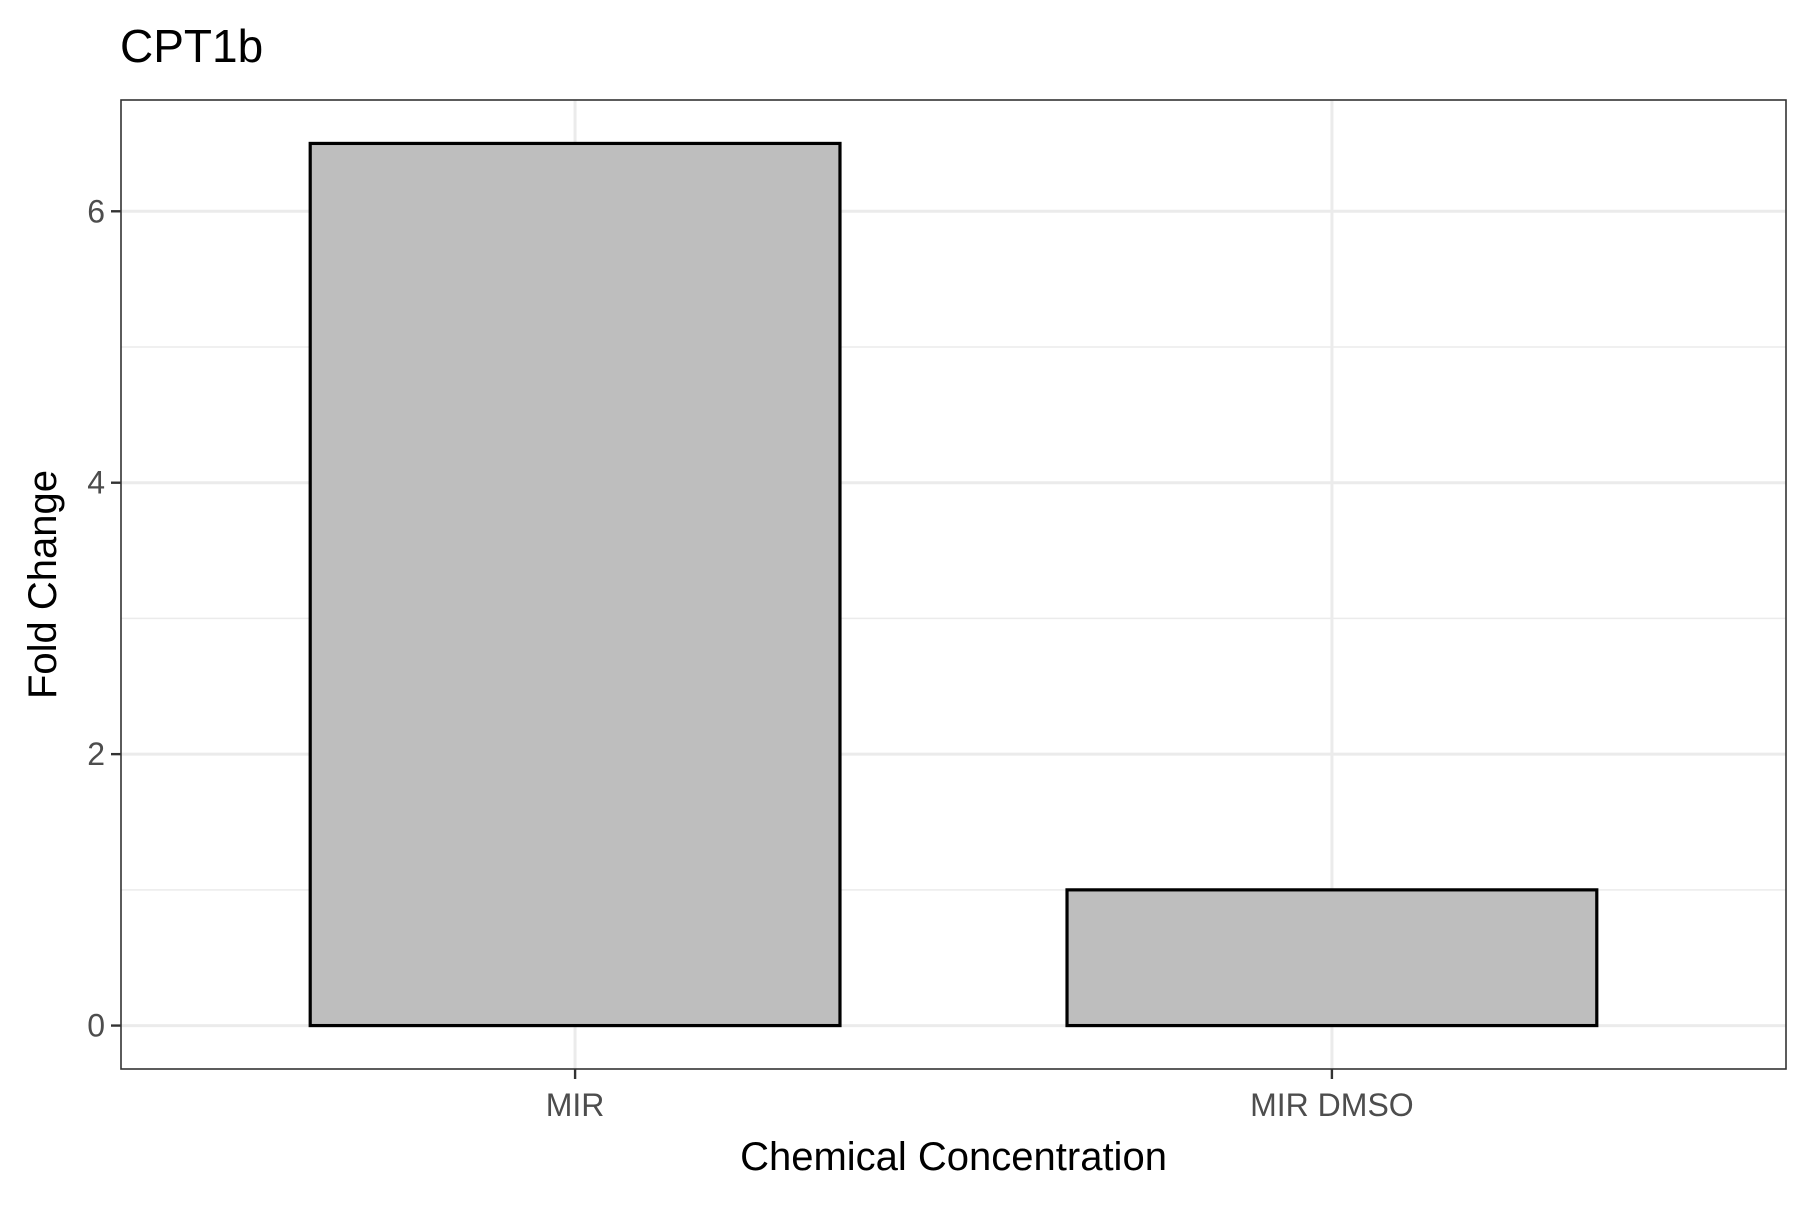 The height and width of the screenshot is (1205, 1800). Describe the element at coordinates (575, 1105) in the screenshot. I see `x-tick-label: MIR` at that location.